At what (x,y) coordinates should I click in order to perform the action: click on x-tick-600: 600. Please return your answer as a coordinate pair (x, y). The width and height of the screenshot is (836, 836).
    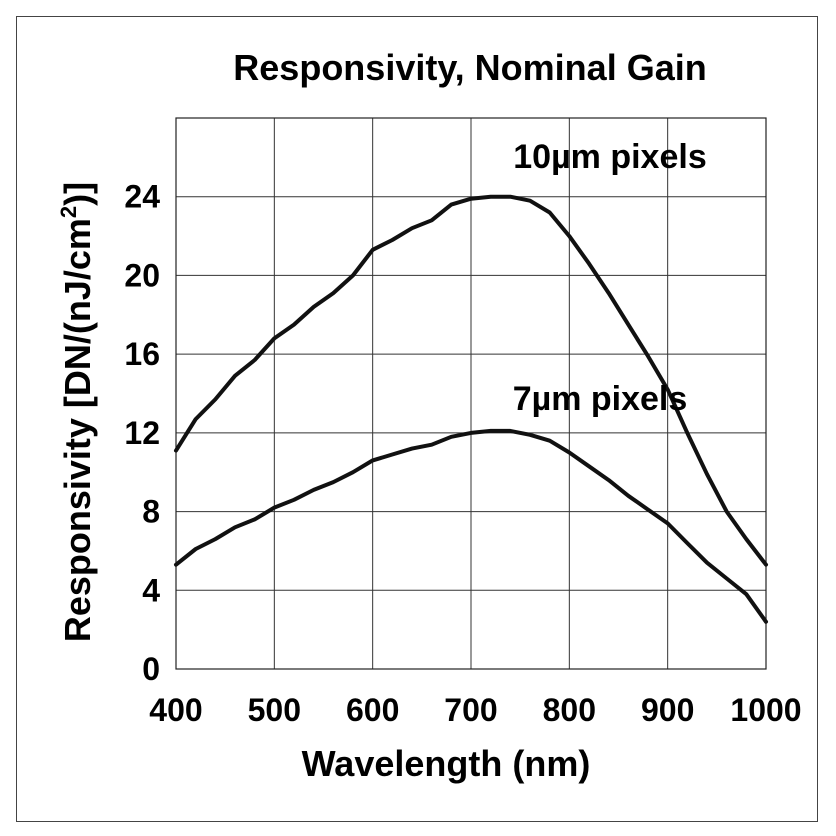
    Looking at the image, I should click on (372, 710).